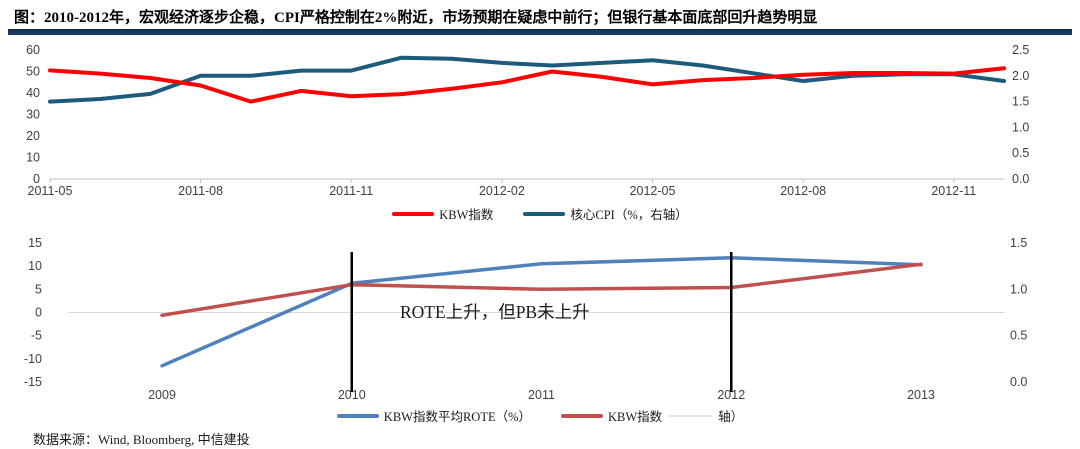 The height and width of the screenshot is (449, 1080). I want to click on chart-annotation: ROTE上升，但PB未上升, so click(495, 312).